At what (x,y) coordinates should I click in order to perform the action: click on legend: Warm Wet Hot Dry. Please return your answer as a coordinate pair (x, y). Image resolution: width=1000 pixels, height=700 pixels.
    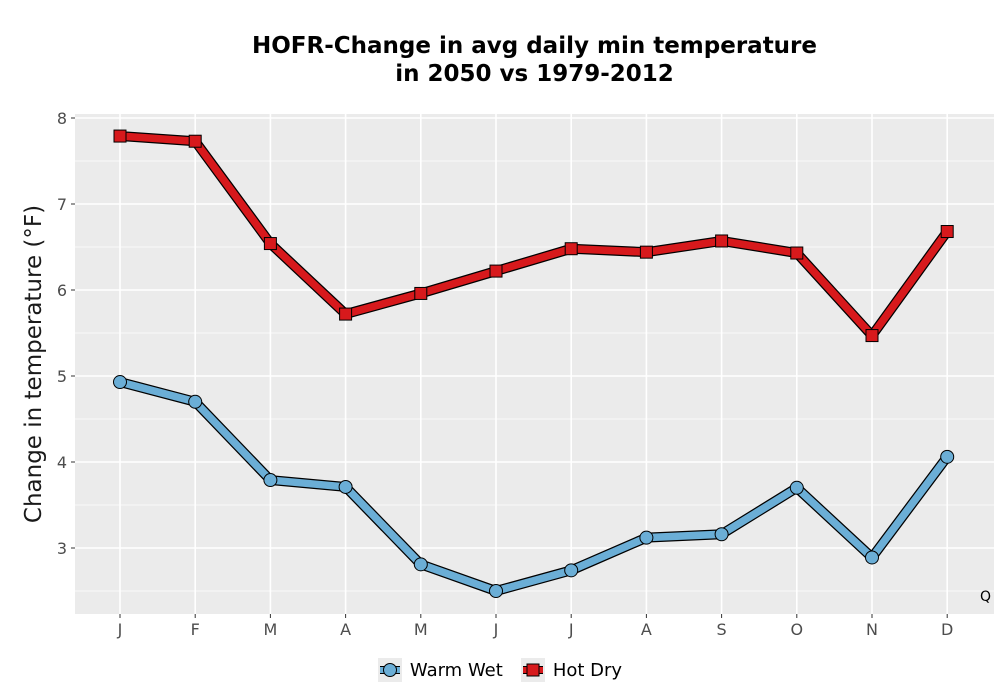
    Looking at the image, I should click on (500, 670).